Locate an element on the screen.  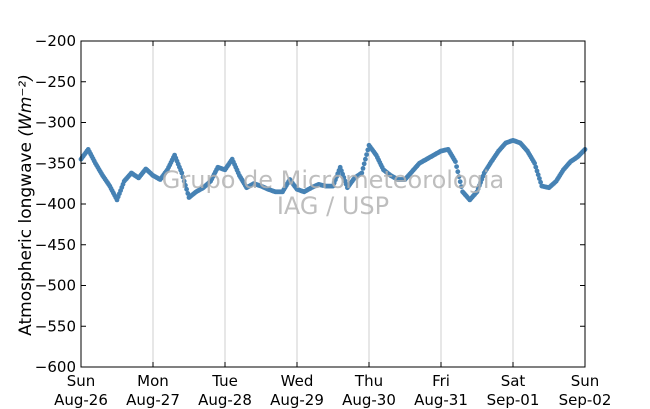
x-tick-day: Wed is located at coordinates (297, 381).